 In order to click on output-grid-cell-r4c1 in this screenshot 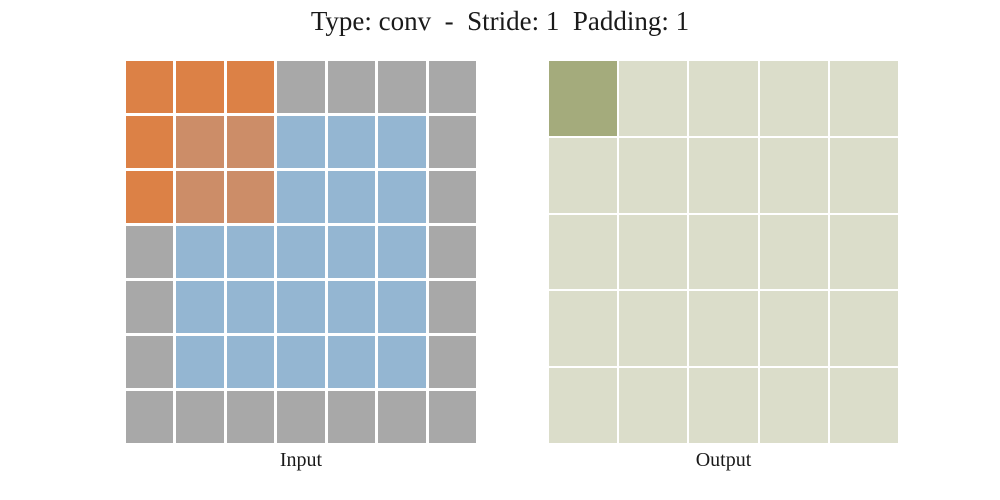, I will do `click(583, 329)`.